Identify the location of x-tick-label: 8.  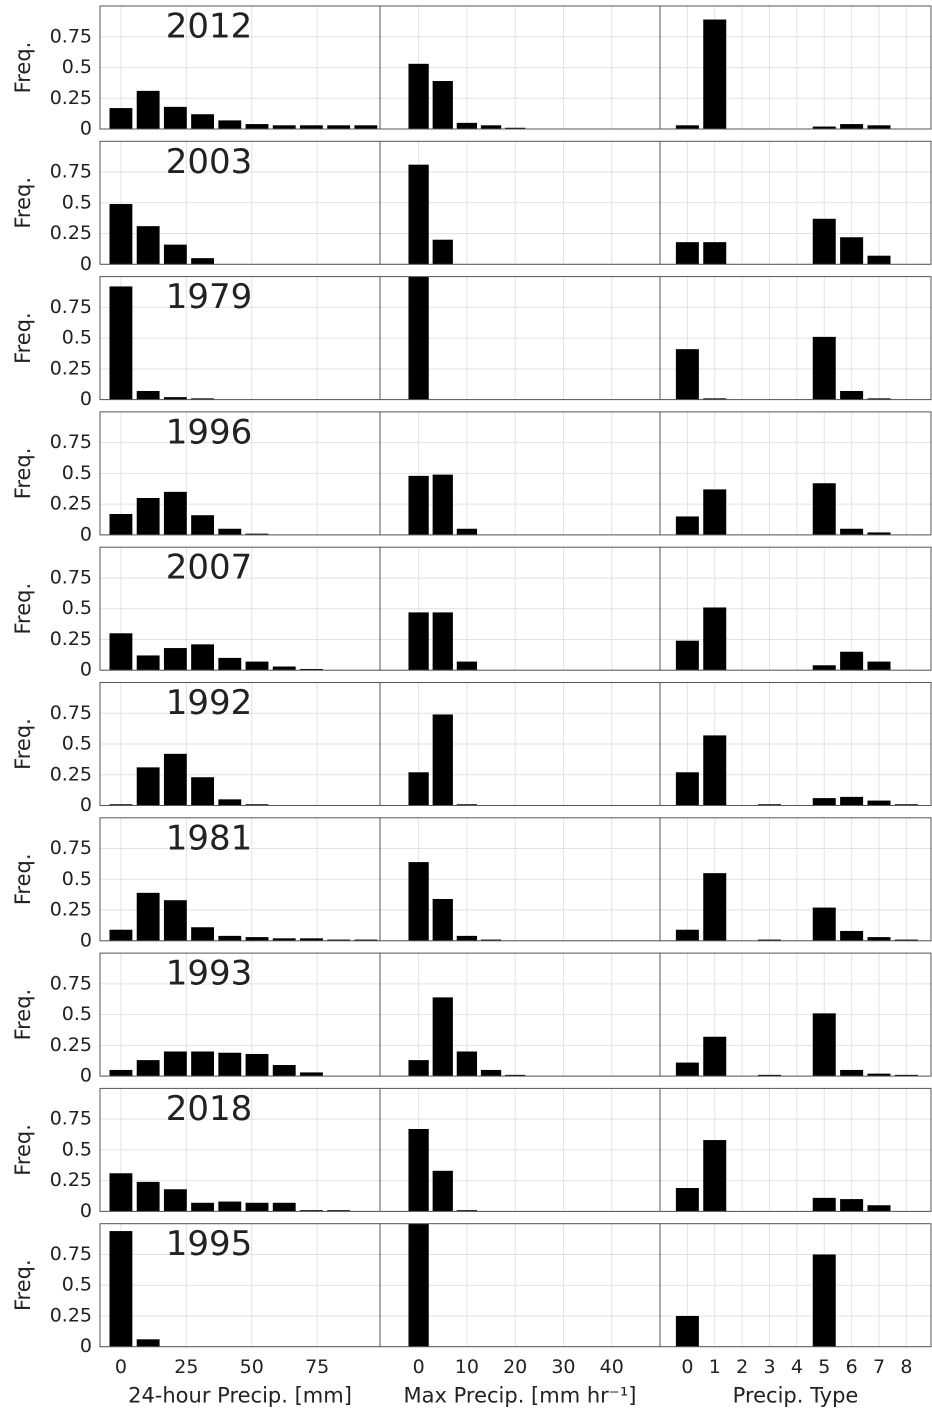
(906, 1367).